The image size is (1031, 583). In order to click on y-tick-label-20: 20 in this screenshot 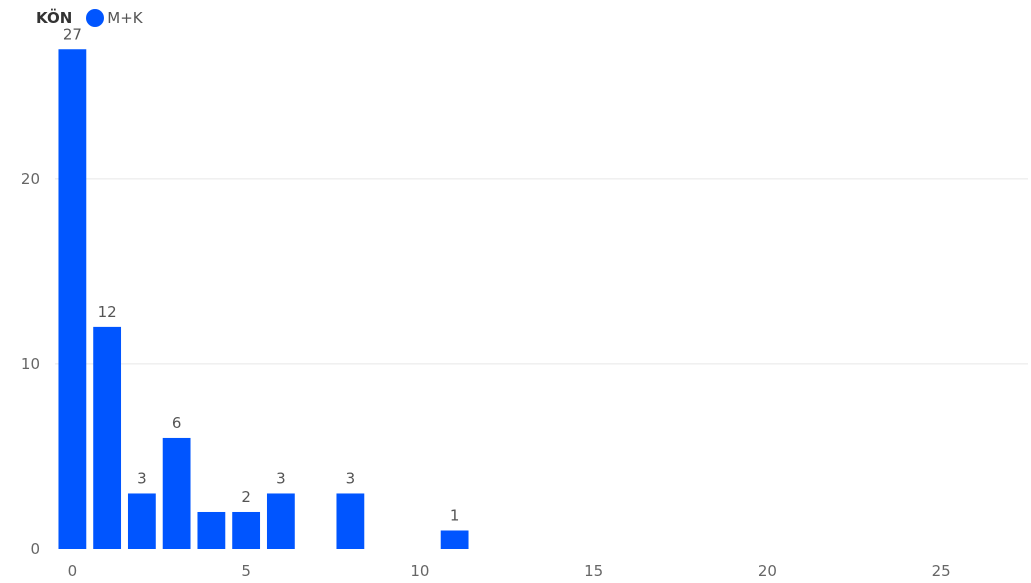, I will do `click(30, 179)`.